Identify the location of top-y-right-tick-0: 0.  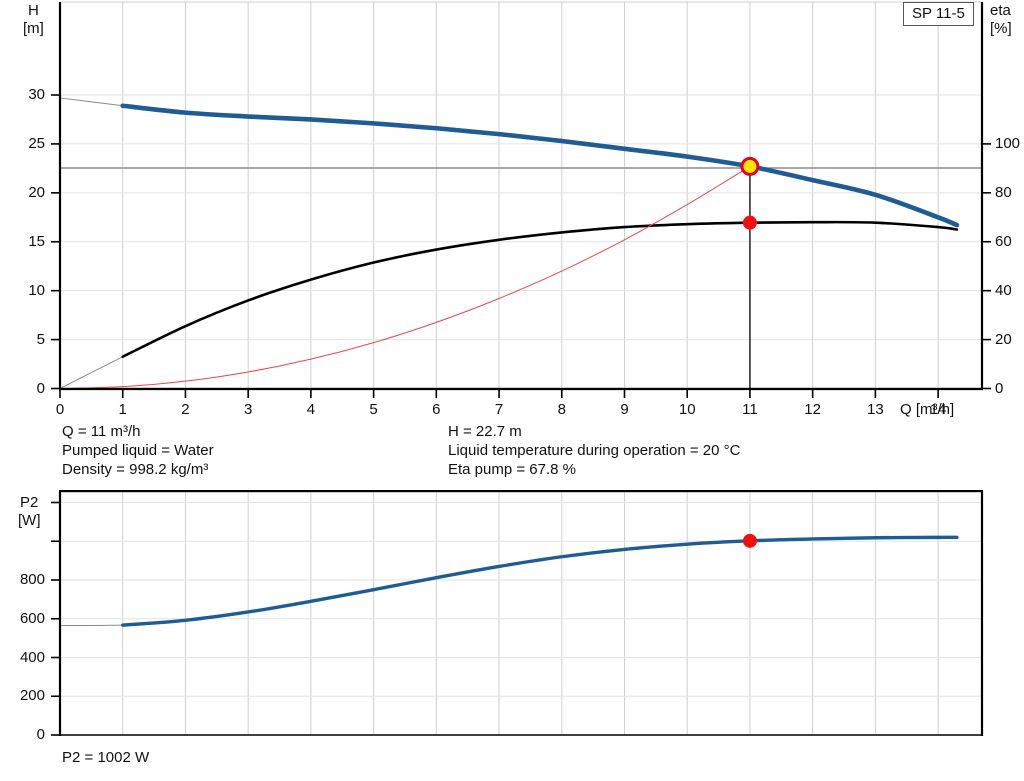
(999, 388).